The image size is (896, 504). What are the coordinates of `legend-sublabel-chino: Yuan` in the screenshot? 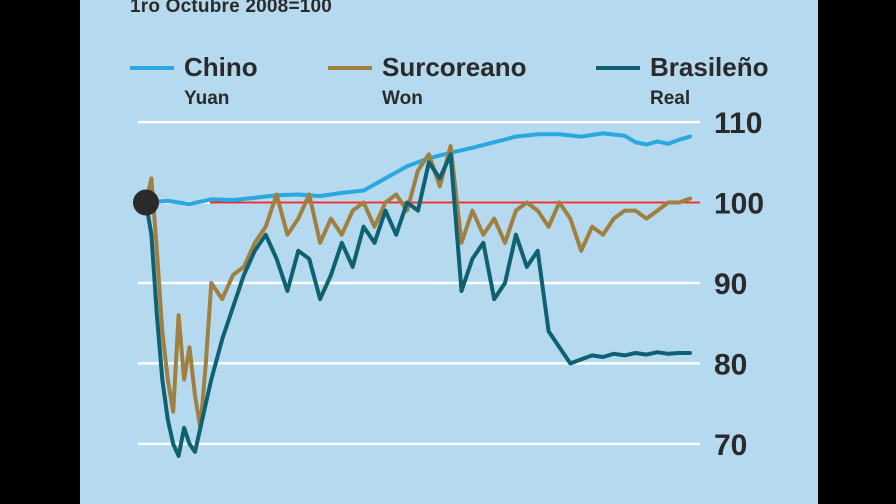 It's located at (207, 98).